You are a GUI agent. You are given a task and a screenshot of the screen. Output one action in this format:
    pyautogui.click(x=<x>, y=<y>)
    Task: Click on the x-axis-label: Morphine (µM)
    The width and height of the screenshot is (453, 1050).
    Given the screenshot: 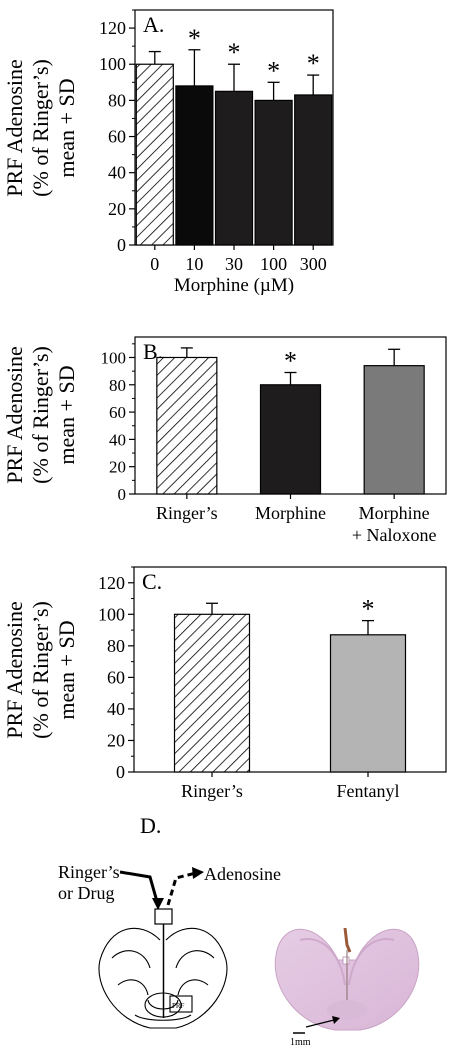 What is the action you would take?
    pyautogui.click(x=234, y=285)
    